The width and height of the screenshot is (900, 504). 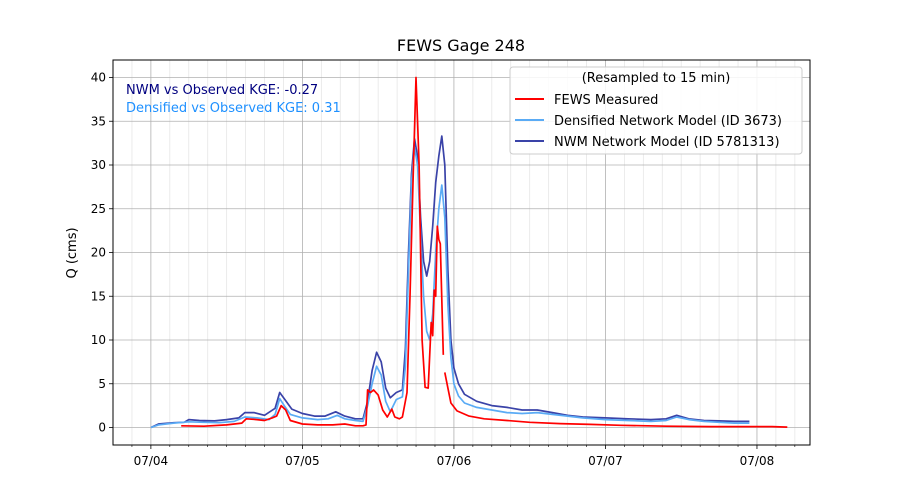 What do you see at coordinates (461, 45) in the screenshot?
I see `chart-title: FEWS Gage 248` at bounding box center [461, 45].